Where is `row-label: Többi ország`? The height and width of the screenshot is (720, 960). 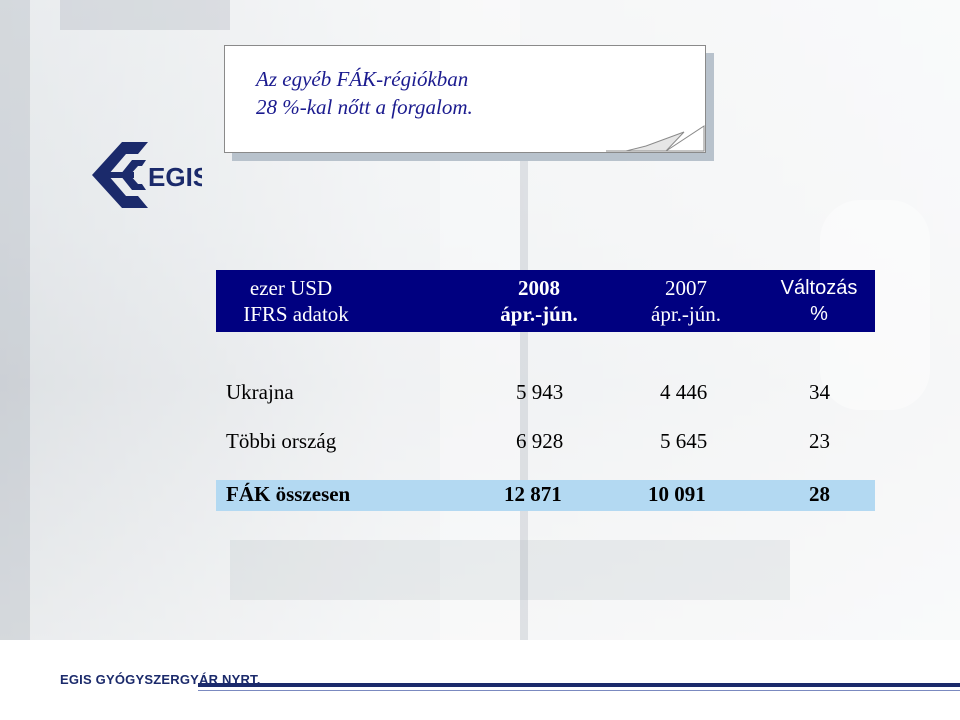
row-label: Többi ország is located at coordinates (281, 441).